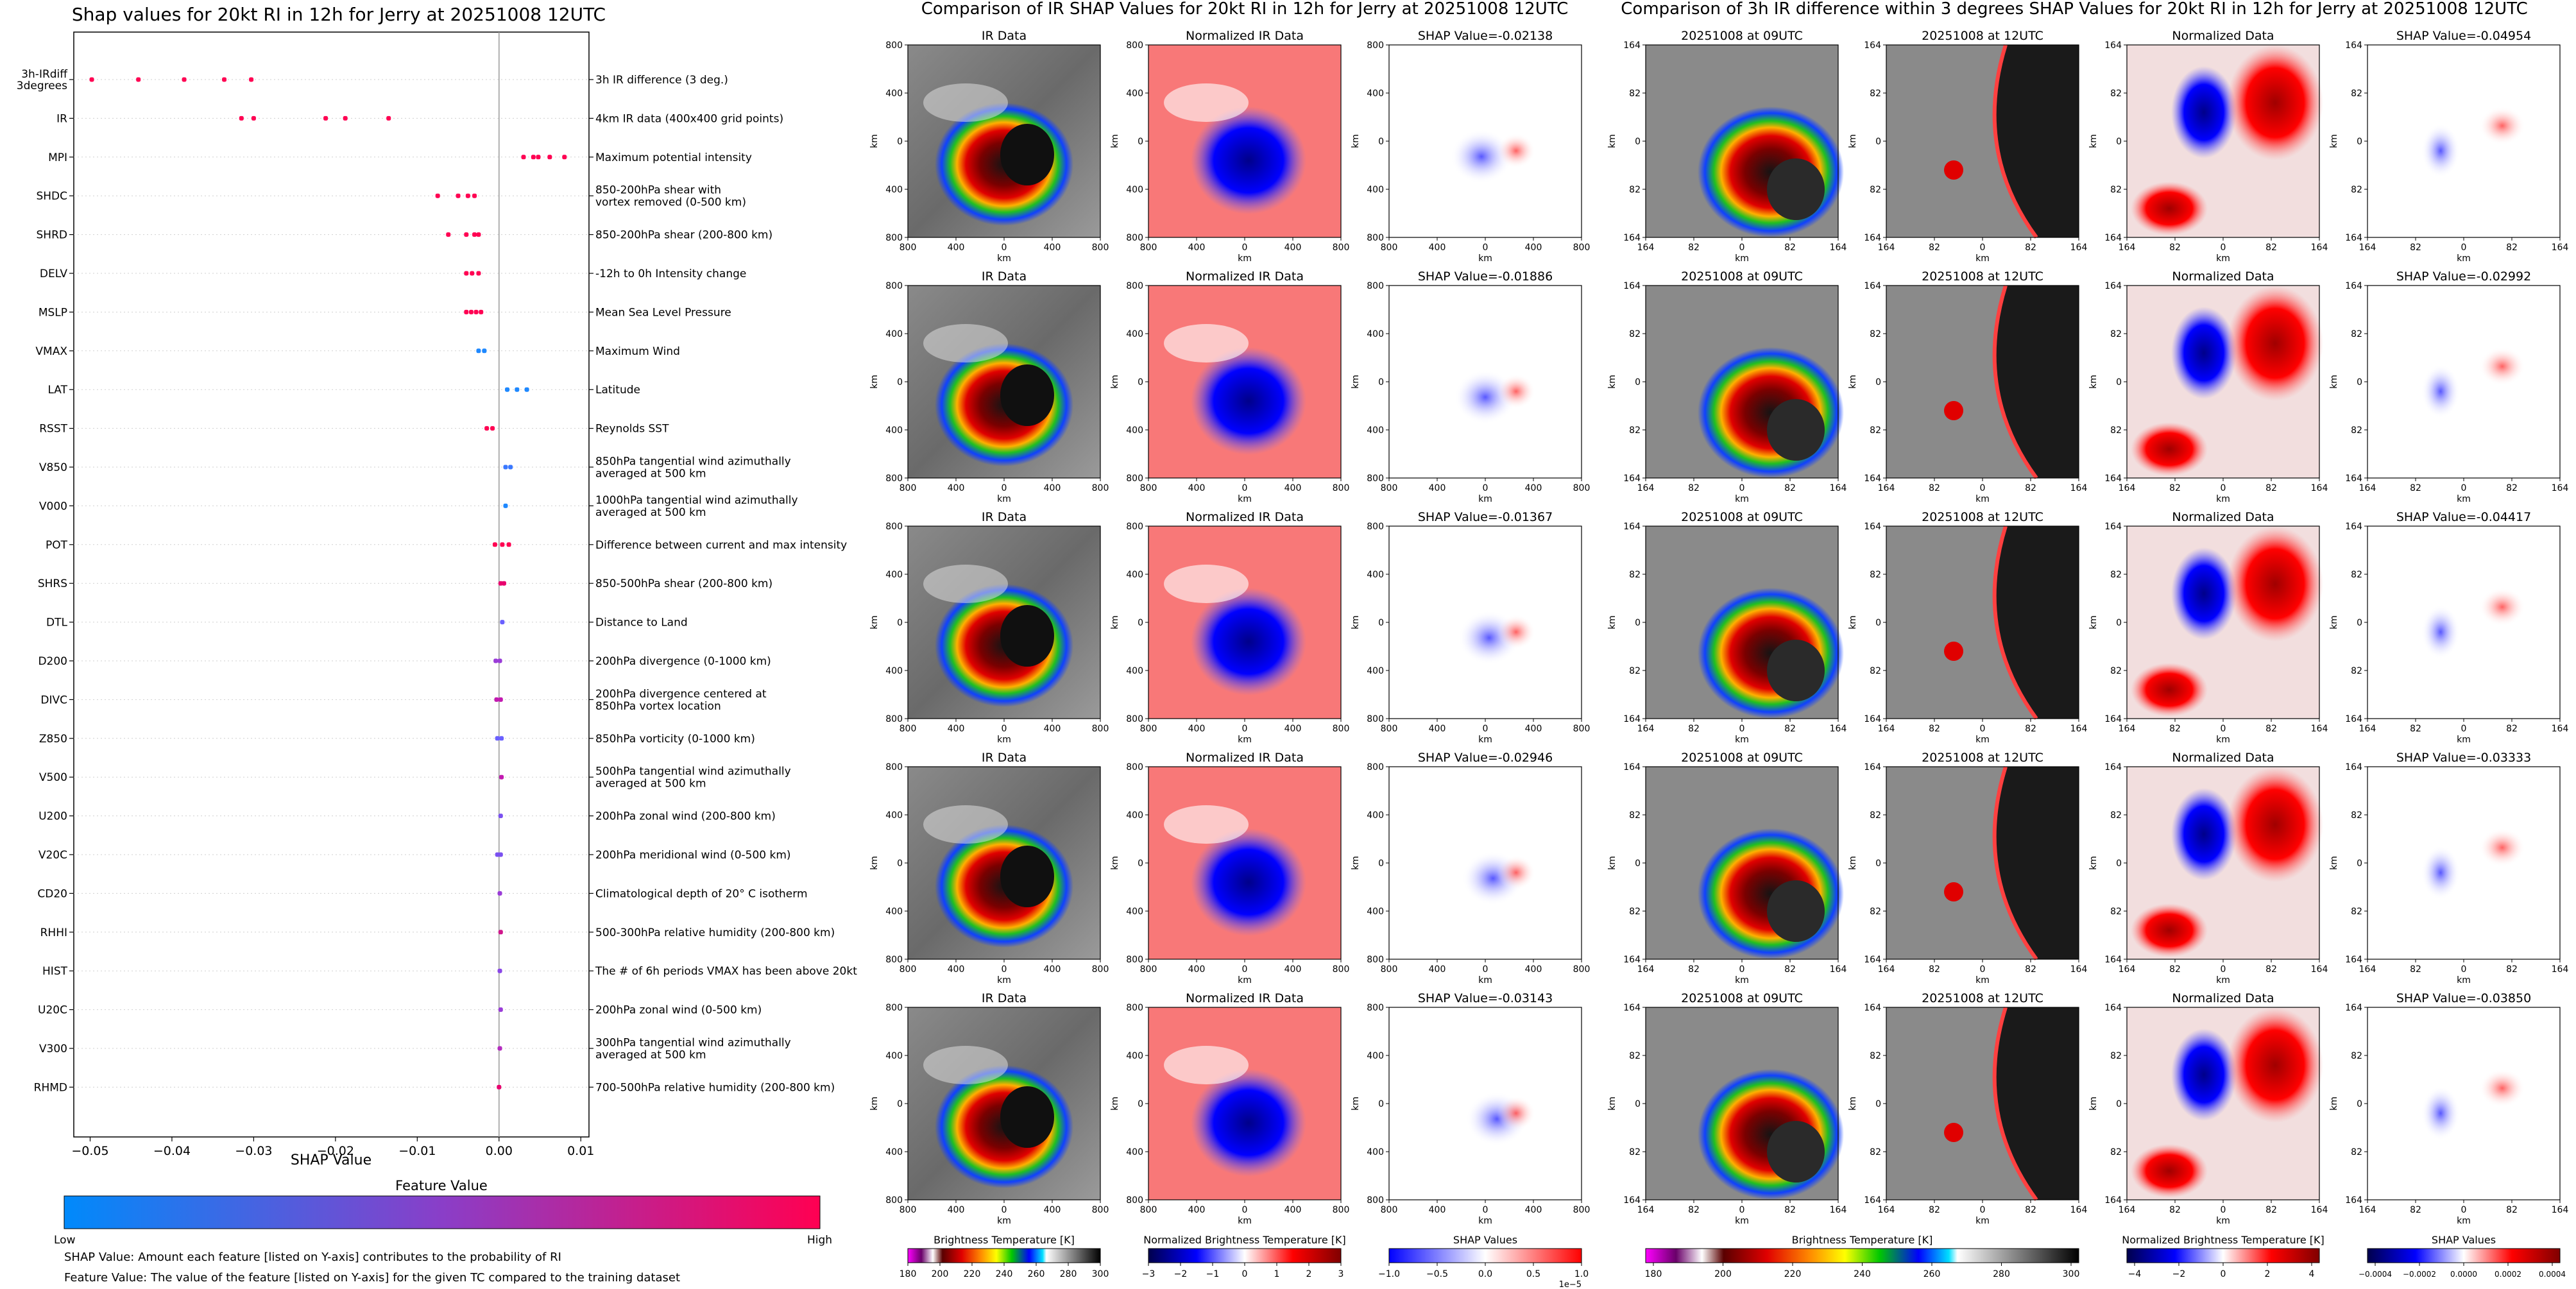 The width and height of the screenshot is (2576, 1289). I want to click on colorbar-tick-label: 180, so click(909, 1274).